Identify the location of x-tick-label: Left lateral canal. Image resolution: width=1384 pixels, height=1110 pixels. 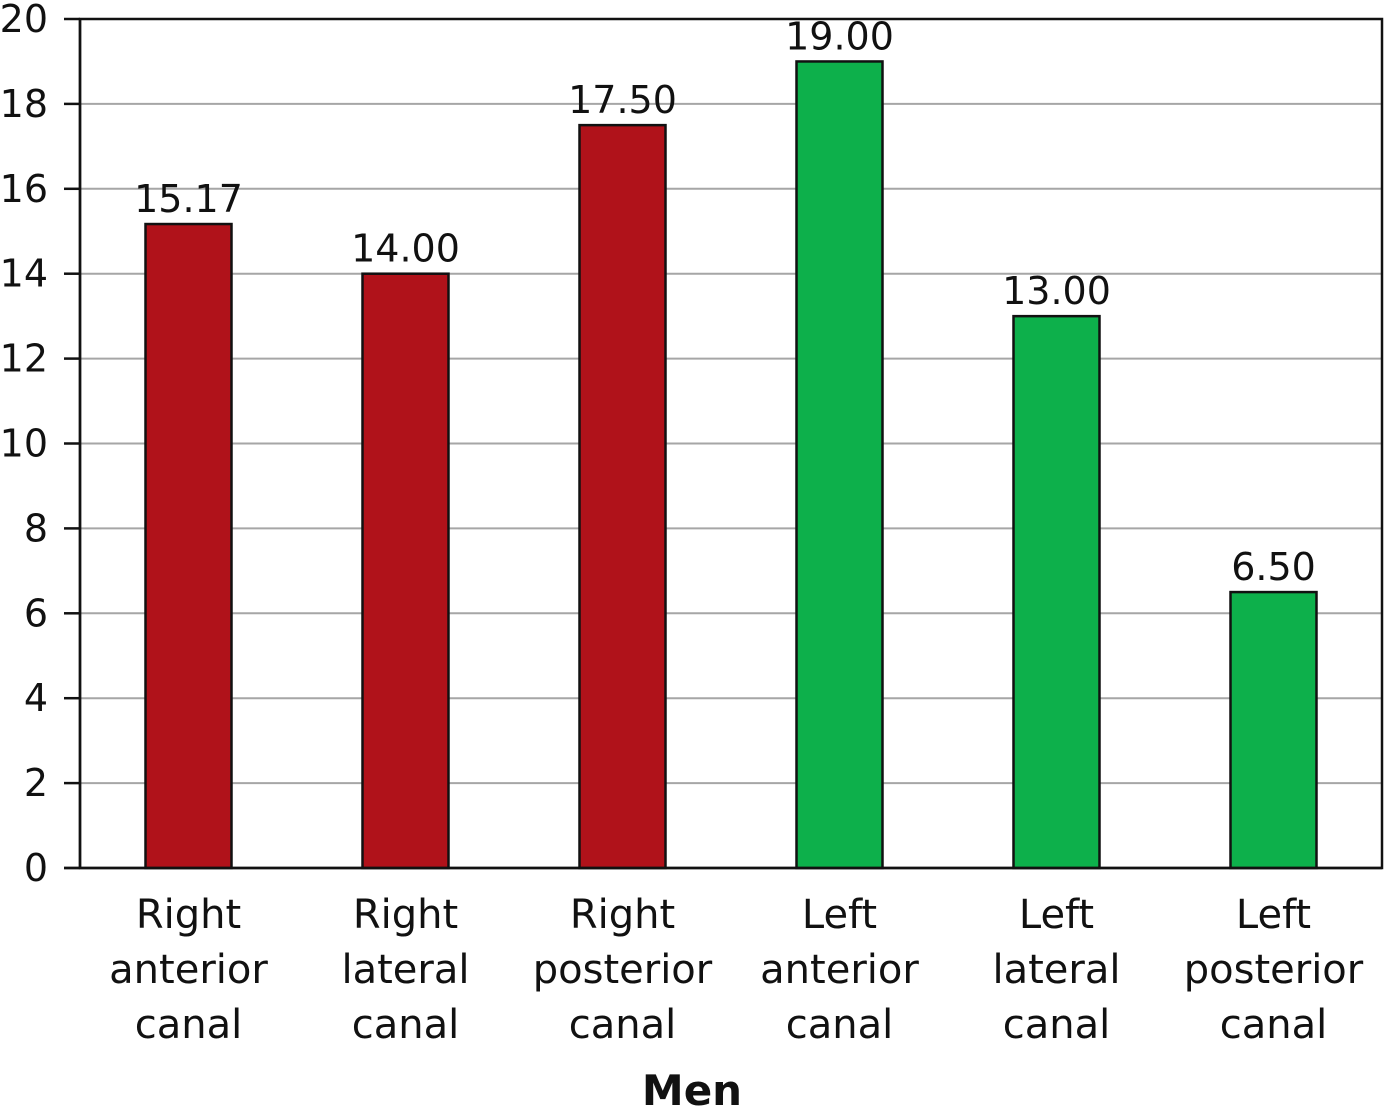
(1057, 970).